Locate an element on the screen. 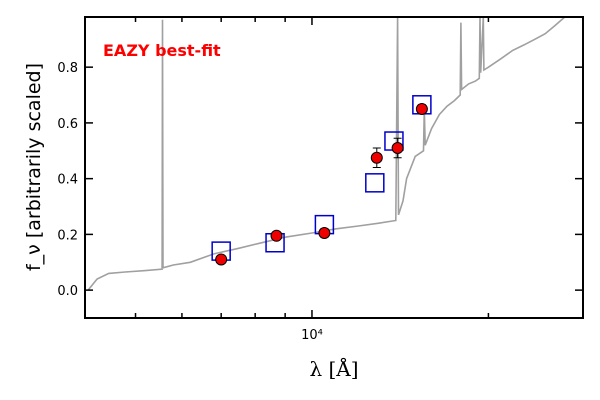  y-tick-label-2: 0.4 is located at coordinates (67, 180).